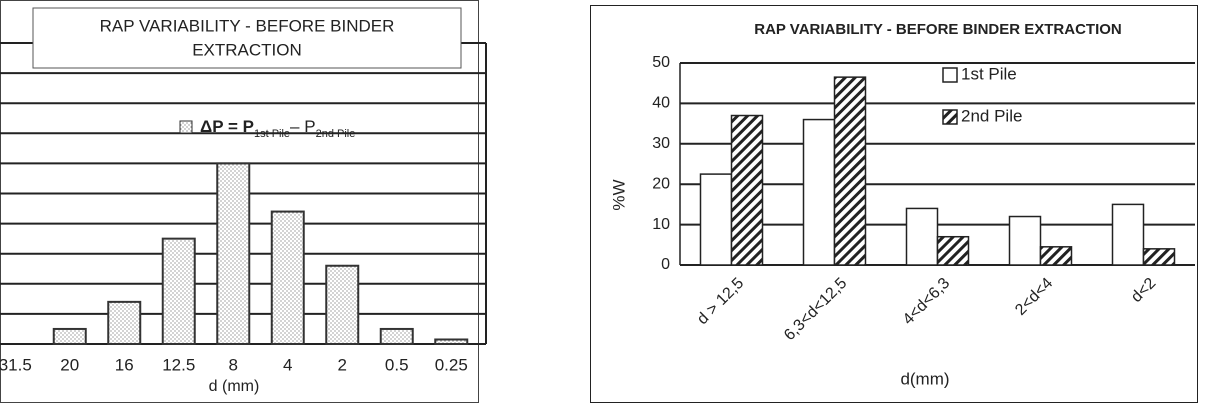 This screenshot has width=1209, height=414. Describe the element at coordinates (661, 143) in the screenshot. I see `y-tick-label: 30` at that location.